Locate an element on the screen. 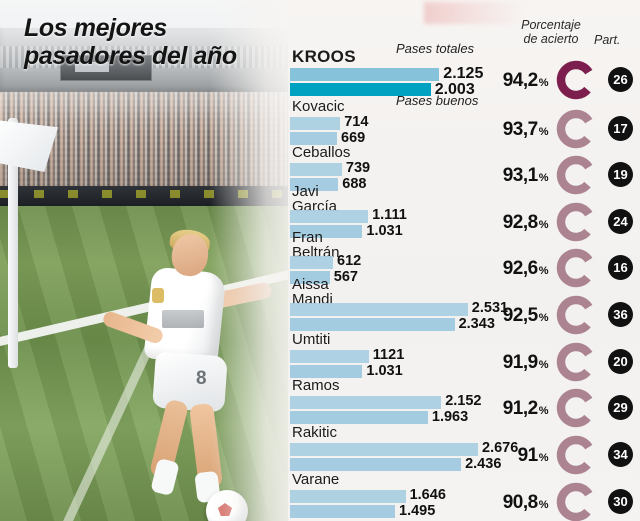 The height and width of the screenshot is (521, 640). value-good-passes: 2.003 is located at coordinates (454, 89).